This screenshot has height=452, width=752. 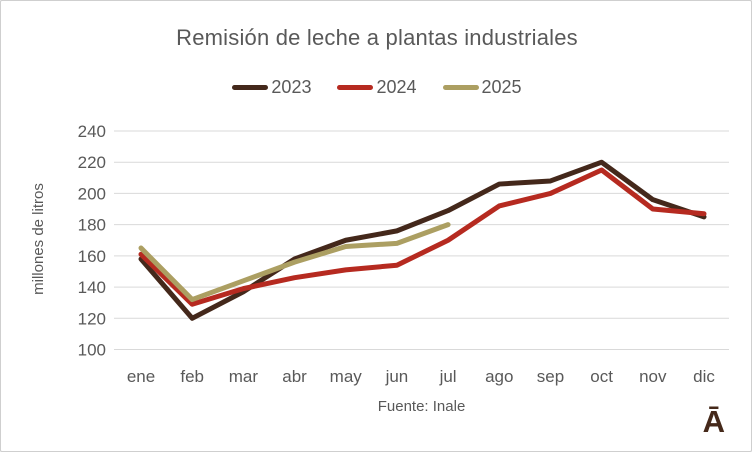 I want to click on y-tick-label: 180, so click(x=92, y=225).